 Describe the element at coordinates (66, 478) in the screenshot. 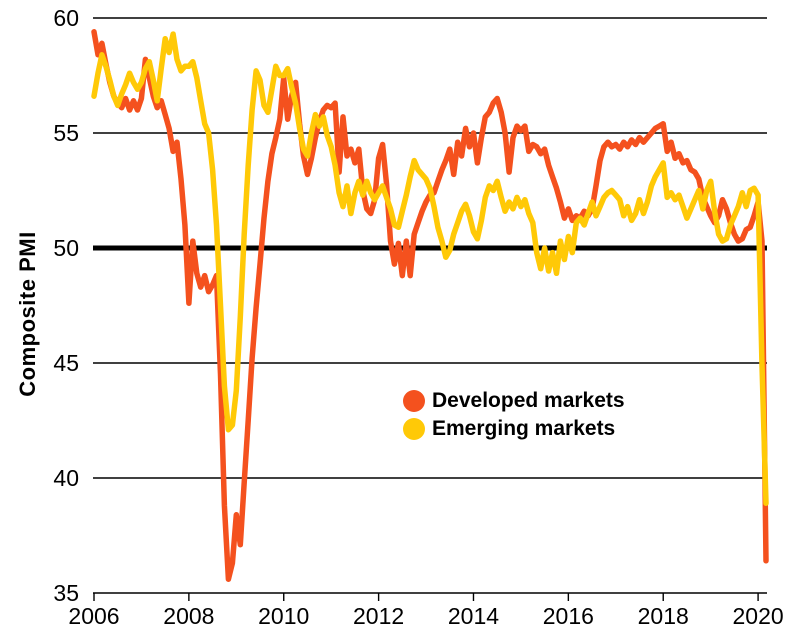

I see `y-tick-label-40: 40` at that location.